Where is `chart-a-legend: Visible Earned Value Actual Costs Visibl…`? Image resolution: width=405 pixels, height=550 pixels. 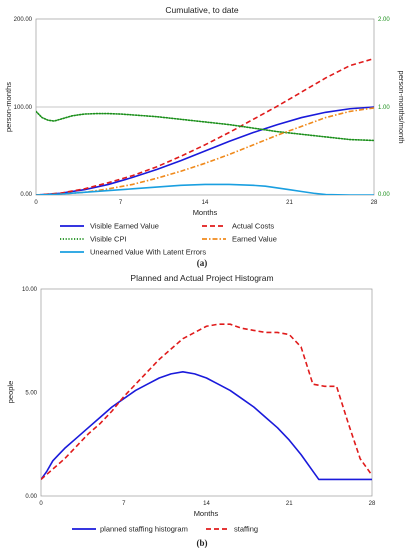
chart-a-legend: Visible Earned Value Actual Costs Visibl… is located at coordinates (168, 239).